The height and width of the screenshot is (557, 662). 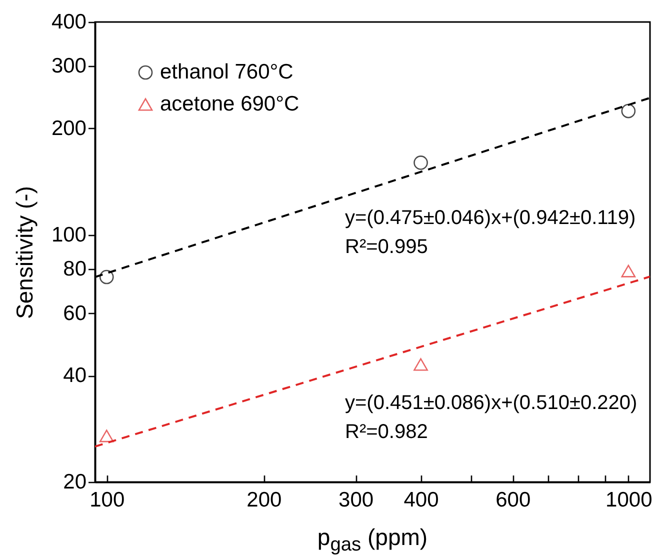 What do you see at coordinates (490, 218) in the screenshot?
I see `annotation: y=(0.475±0.046)x+(0.942±0.119)` at bounding box center [490, 218].